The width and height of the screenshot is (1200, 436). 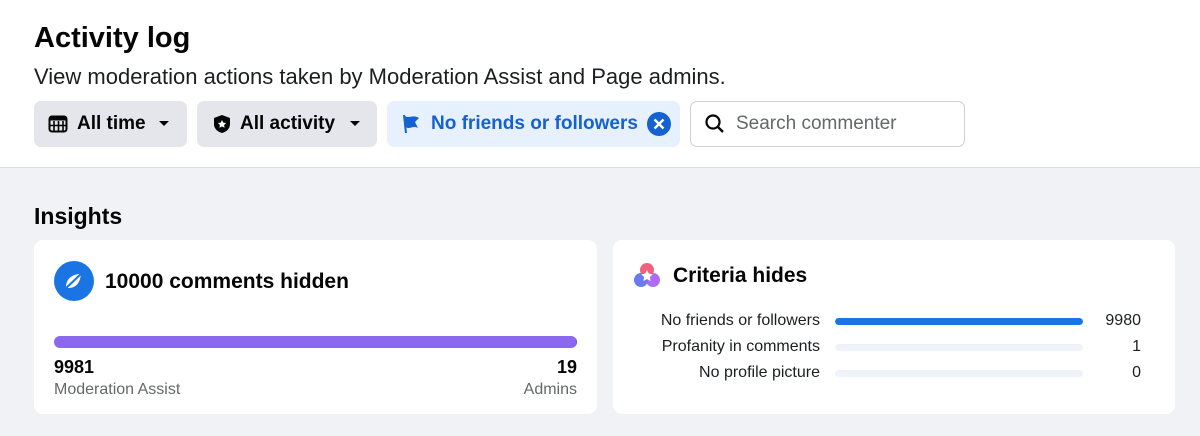 I want to click on filter-label: No friends or followers, so click(x=534, y=123).